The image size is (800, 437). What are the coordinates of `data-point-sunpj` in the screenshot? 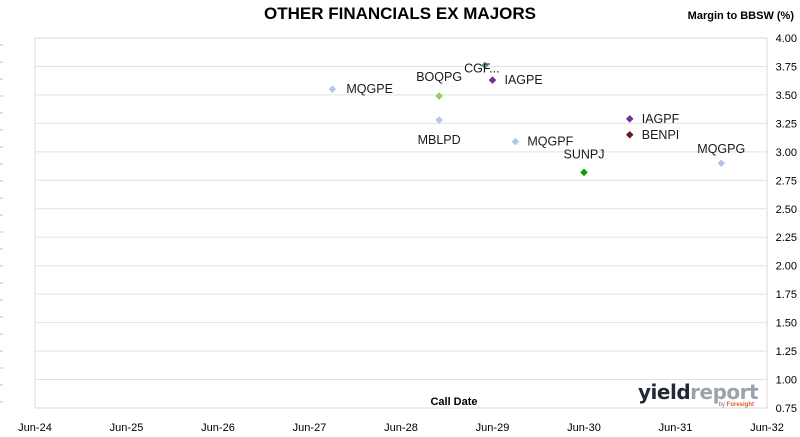 It's located at (584, 172).